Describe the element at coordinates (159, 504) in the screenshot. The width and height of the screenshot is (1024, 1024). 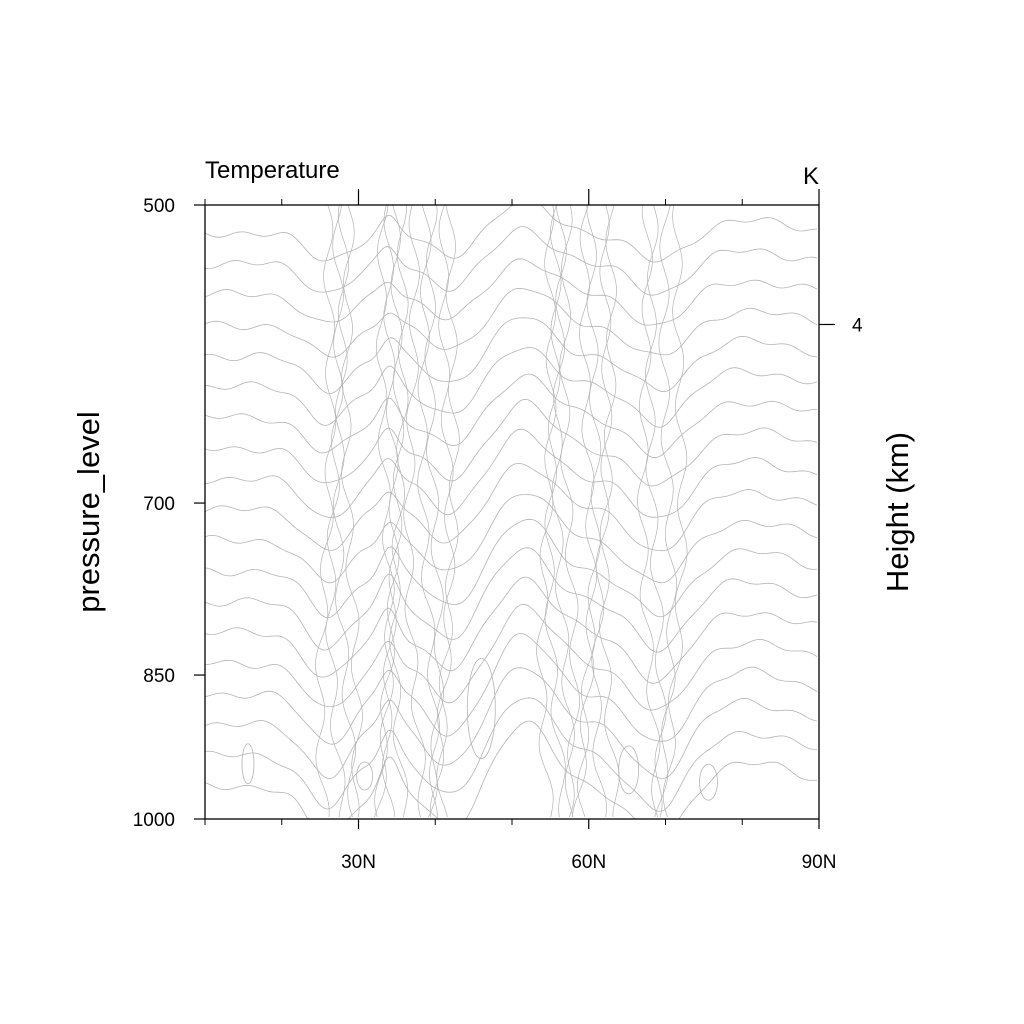
I see `y-tick-label-700: 700` at that location.